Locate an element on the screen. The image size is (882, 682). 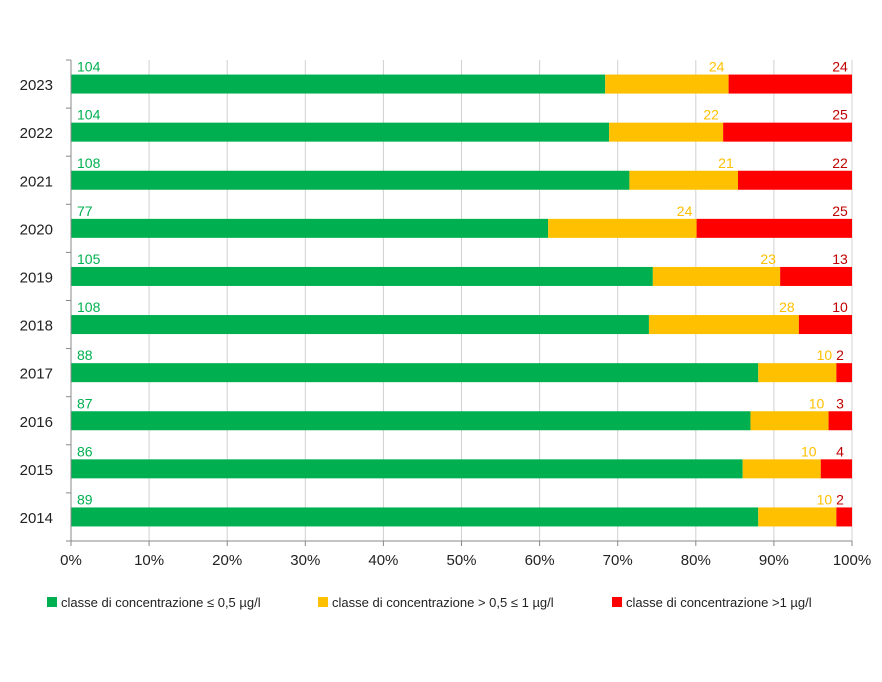
legend-label: classe di concentrazione >1 µg/l is located at coordinates (719, 602).